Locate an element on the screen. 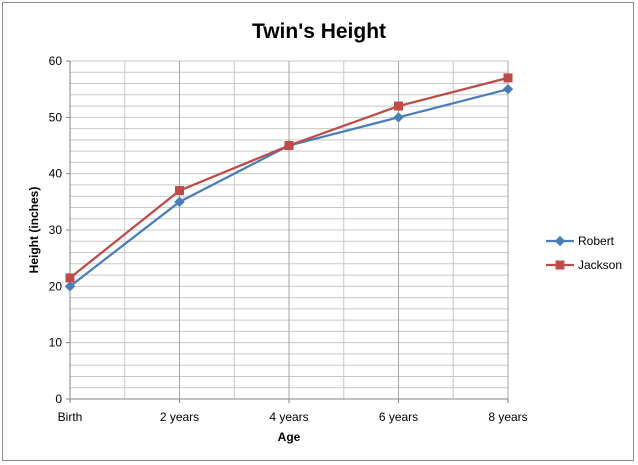 The image size is (638, 465). y-tick-label: 10 is located at coordinates (56, 343).